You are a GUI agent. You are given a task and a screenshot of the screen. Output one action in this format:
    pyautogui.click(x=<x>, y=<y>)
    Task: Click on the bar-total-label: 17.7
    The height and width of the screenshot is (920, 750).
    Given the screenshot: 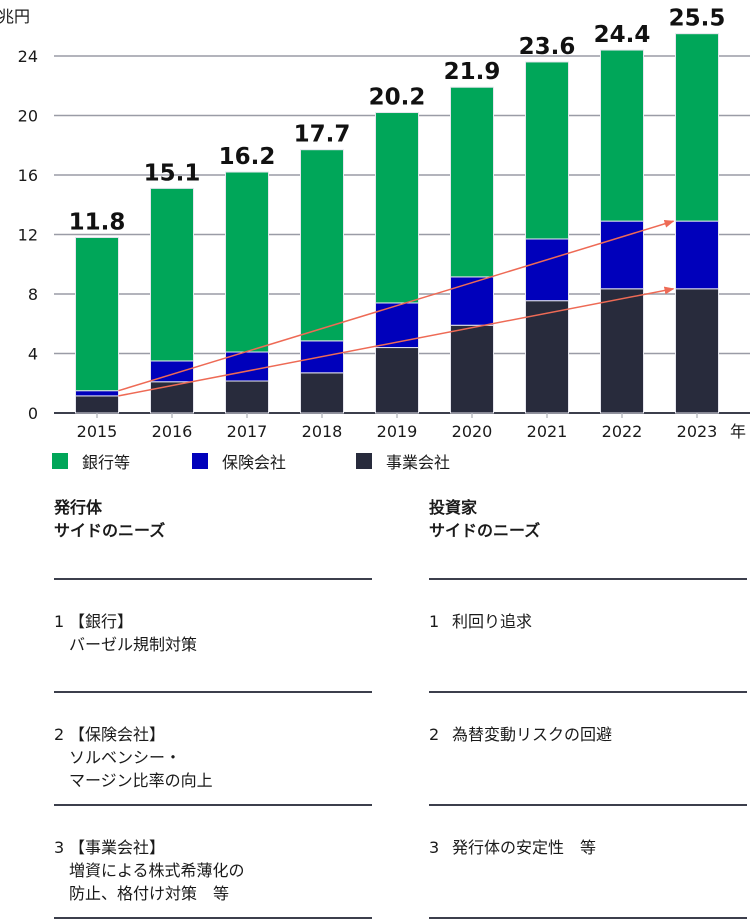 What is the action you would take?
    pyautogui.click(x=322, y=135)
    